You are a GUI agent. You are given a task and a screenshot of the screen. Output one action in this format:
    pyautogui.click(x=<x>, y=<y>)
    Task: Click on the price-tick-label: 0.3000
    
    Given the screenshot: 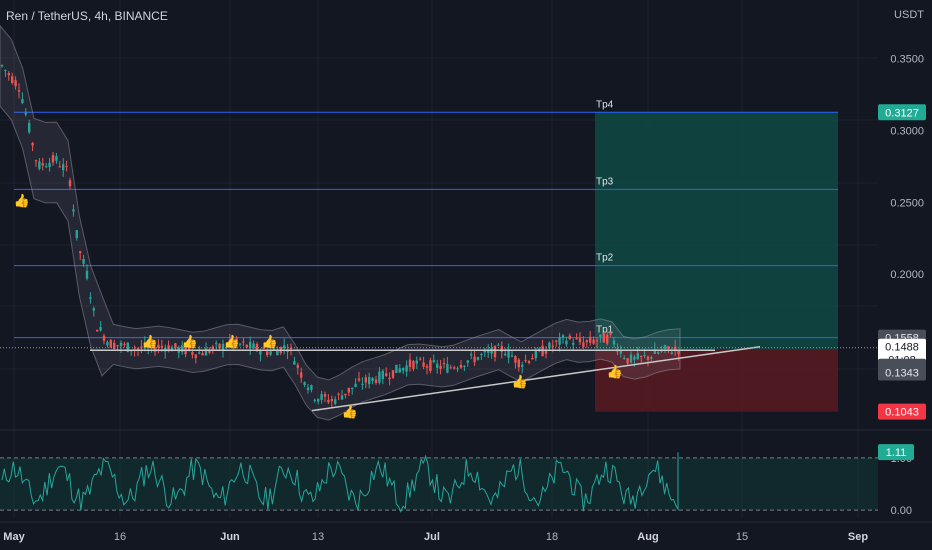 What is the action you would take?
    pyautogui.click(x=907, y=132)
    